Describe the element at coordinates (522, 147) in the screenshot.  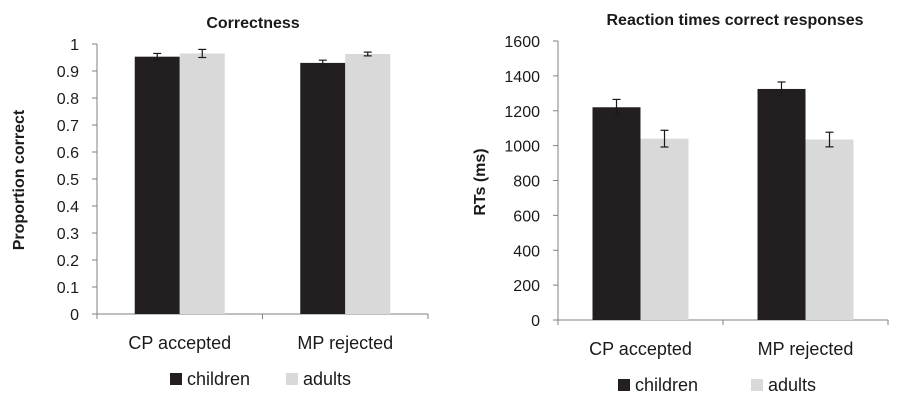
I see `y-tick-label: 1000` at that location.